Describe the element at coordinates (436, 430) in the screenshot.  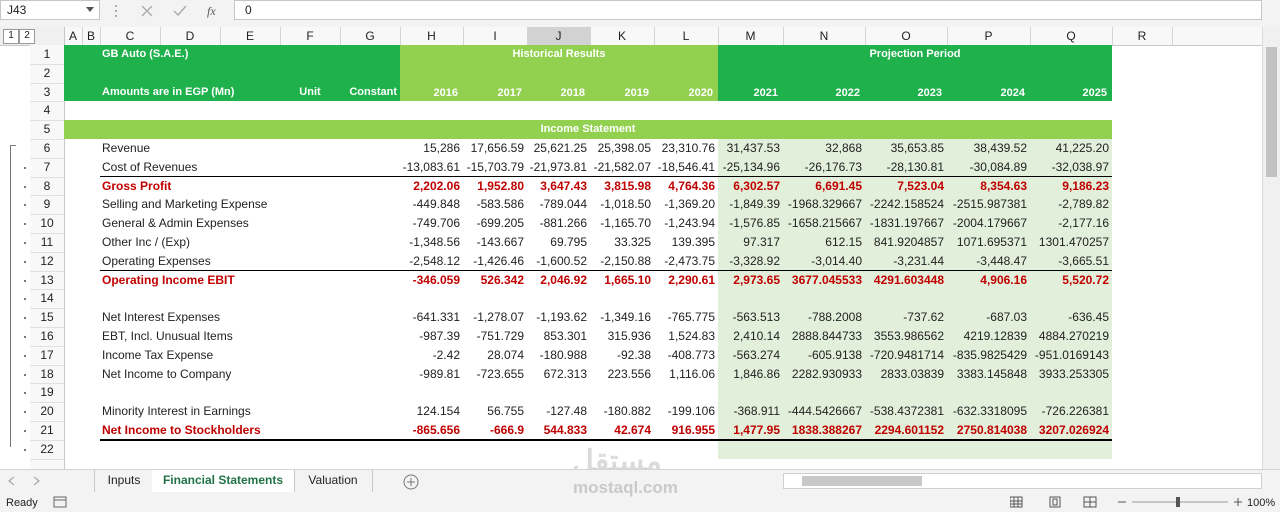
I see `cell-value: -865.656` at that location.